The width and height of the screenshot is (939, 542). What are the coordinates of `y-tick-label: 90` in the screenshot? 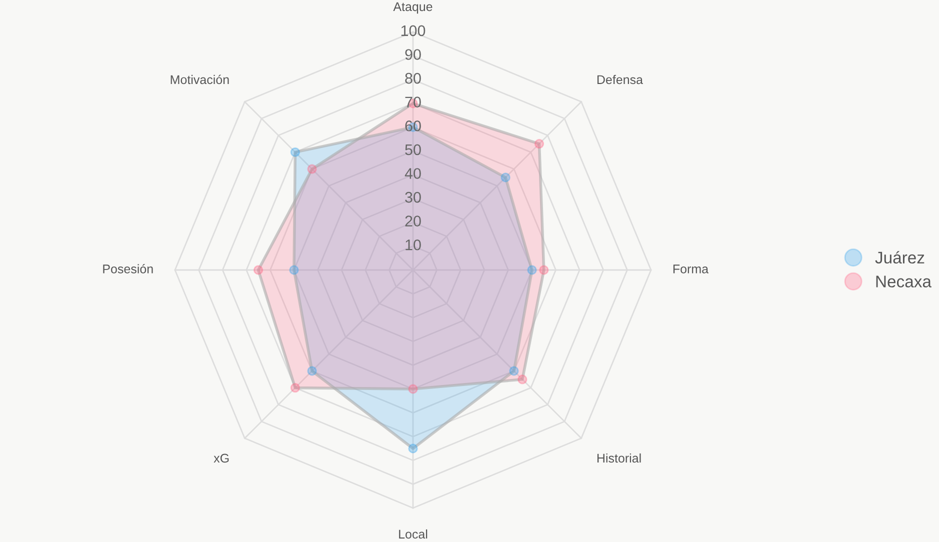 It's located at (413, 54).